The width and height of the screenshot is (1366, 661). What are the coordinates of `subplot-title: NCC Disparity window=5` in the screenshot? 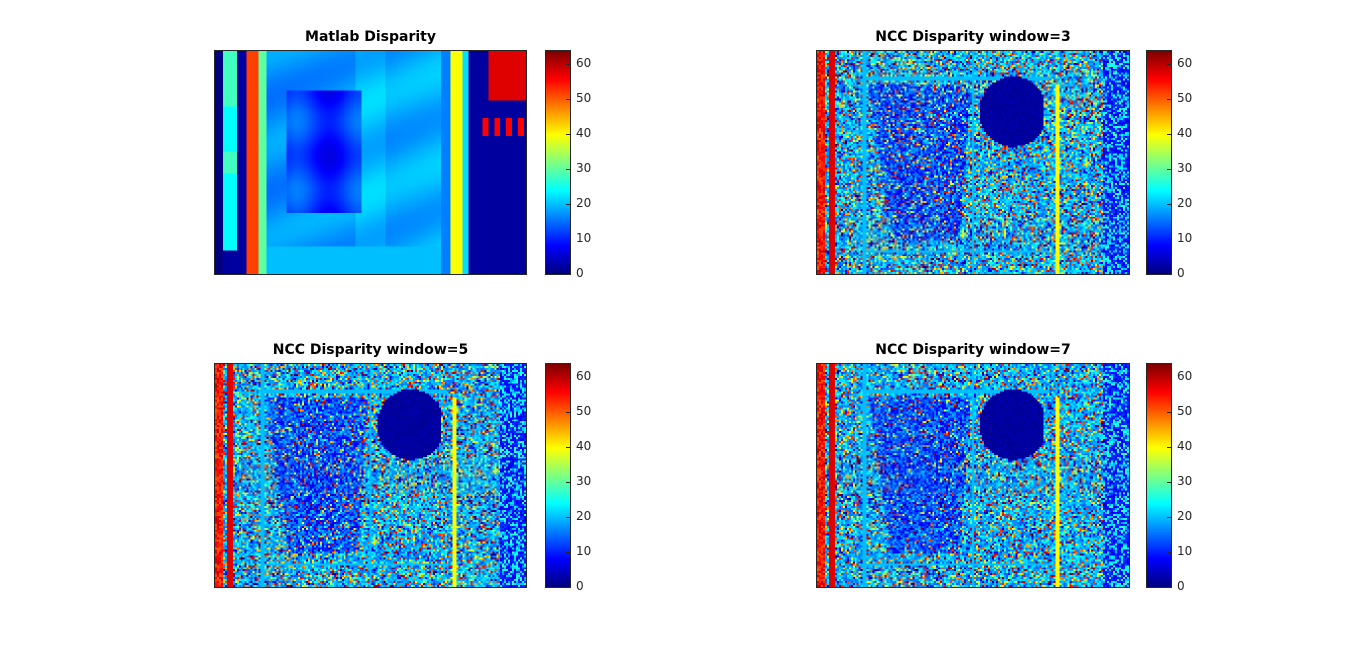 It's located at (370, 350).